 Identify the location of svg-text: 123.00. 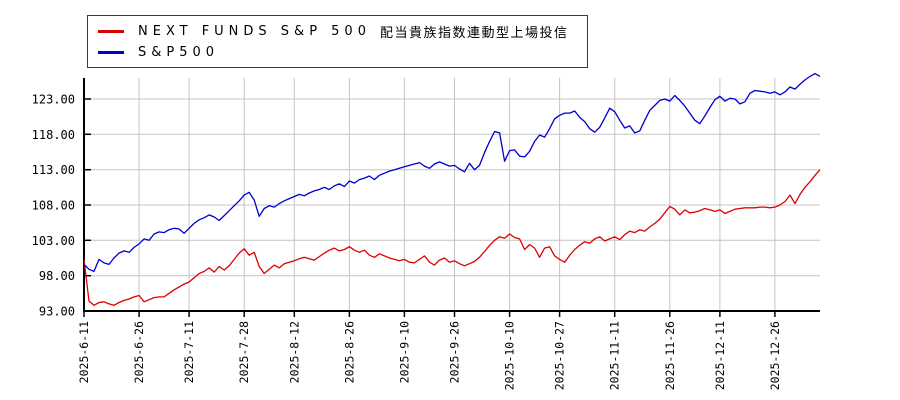
(53, 100).